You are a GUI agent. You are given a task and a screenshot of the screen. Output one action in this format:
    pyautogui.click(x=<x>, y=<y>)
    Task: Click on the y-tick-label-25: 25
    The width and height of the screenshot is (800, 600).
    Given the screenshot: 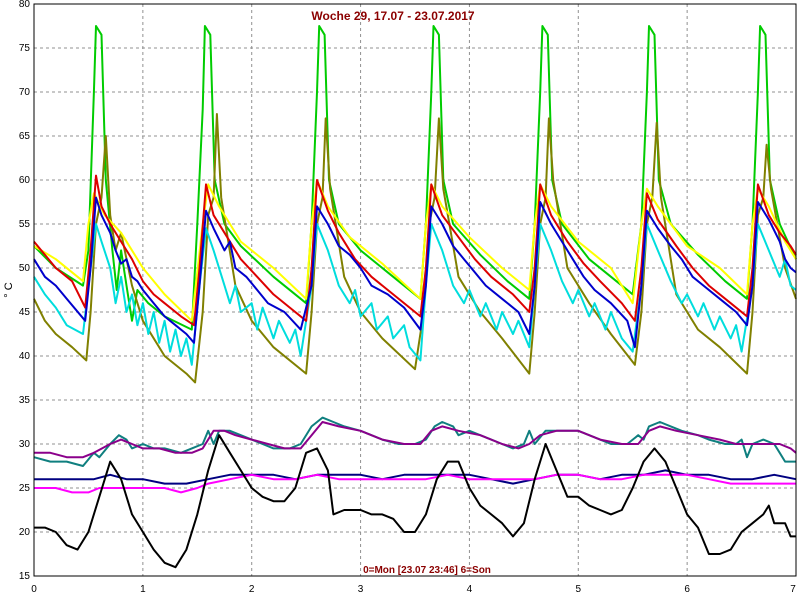 What is the action you would take?
    pyautogui.click(x=25, y=488)
    